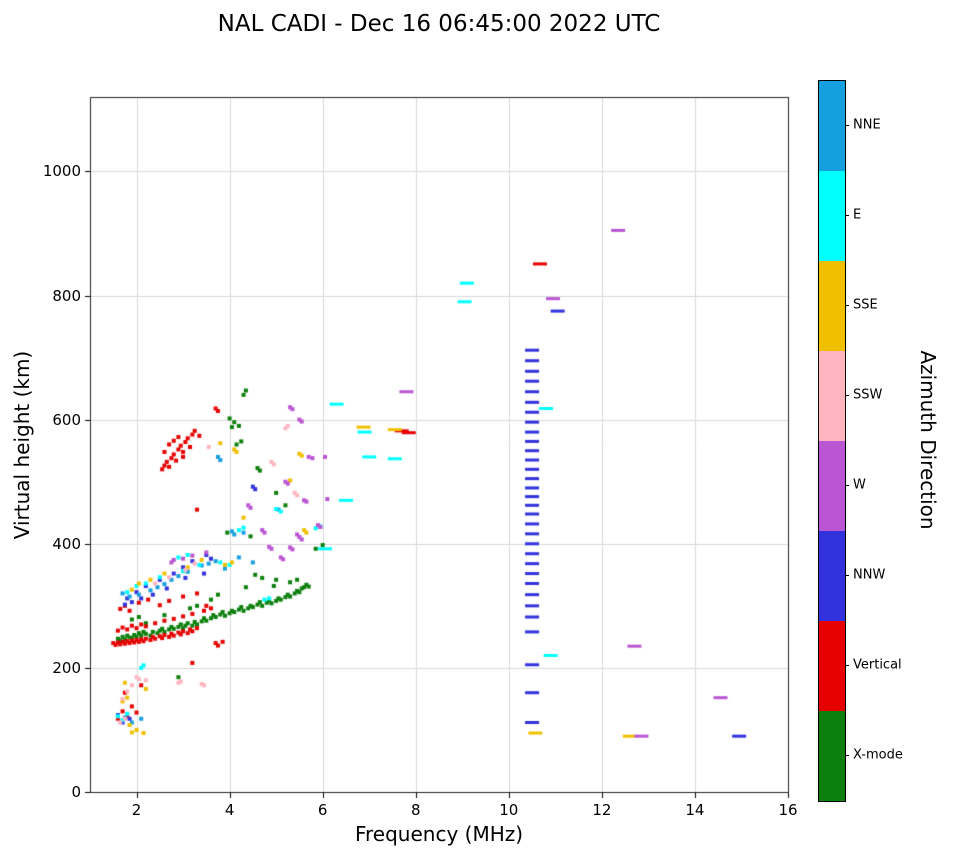  I want to click on colorbar-seg-nnw, so click(832, 576).